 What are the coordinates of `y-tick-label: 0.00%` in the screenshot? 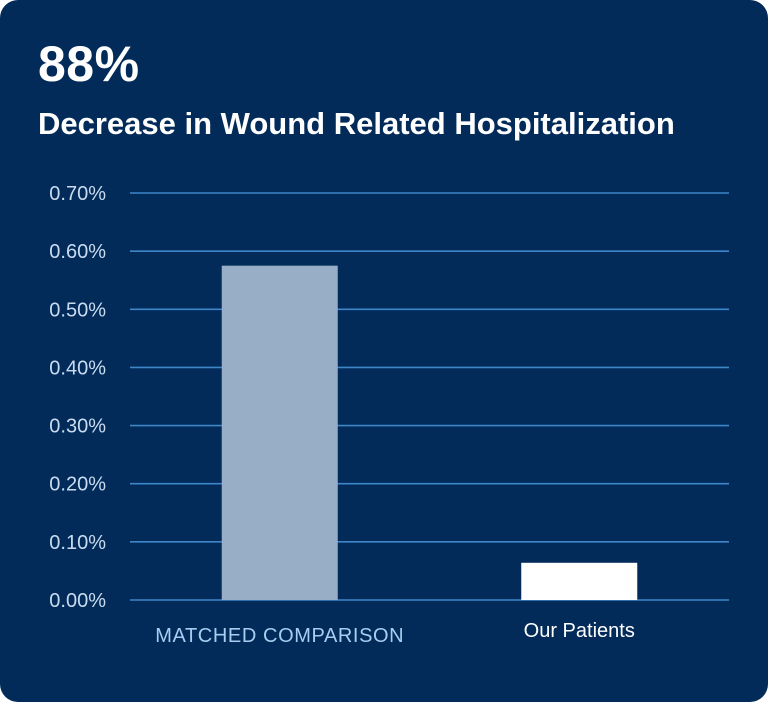 It's located at (77, 601).